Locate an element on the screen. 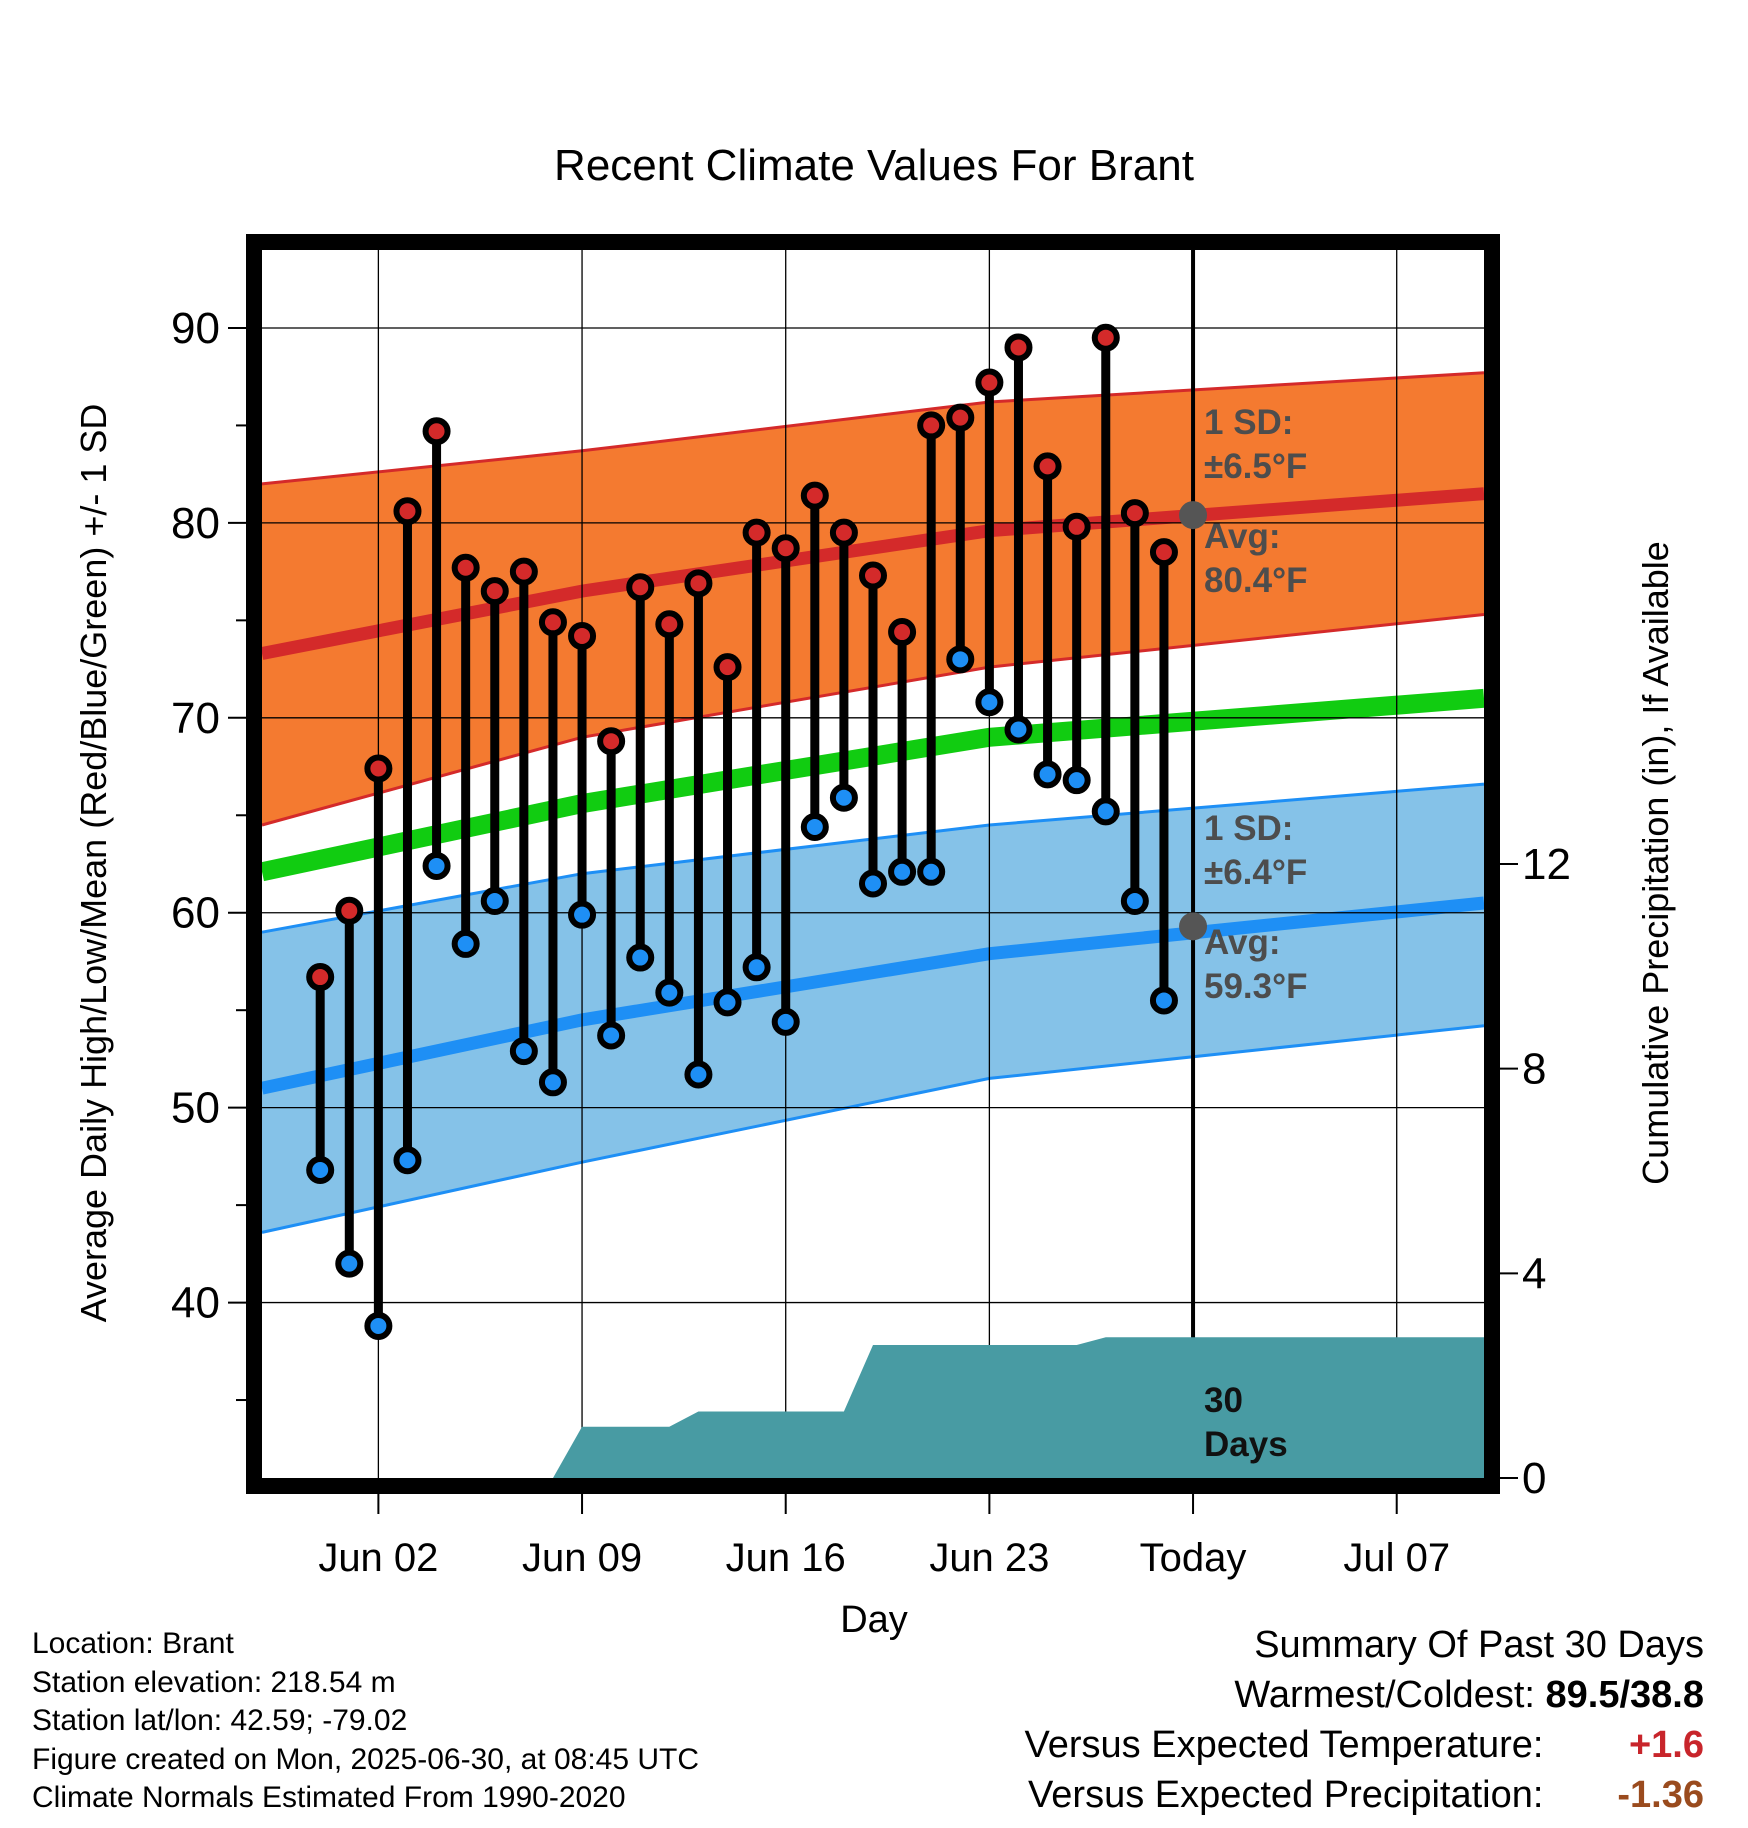 This screenshot has width=1748, height=1828. today-low-avg-point is located at coordinates (1193, 926).